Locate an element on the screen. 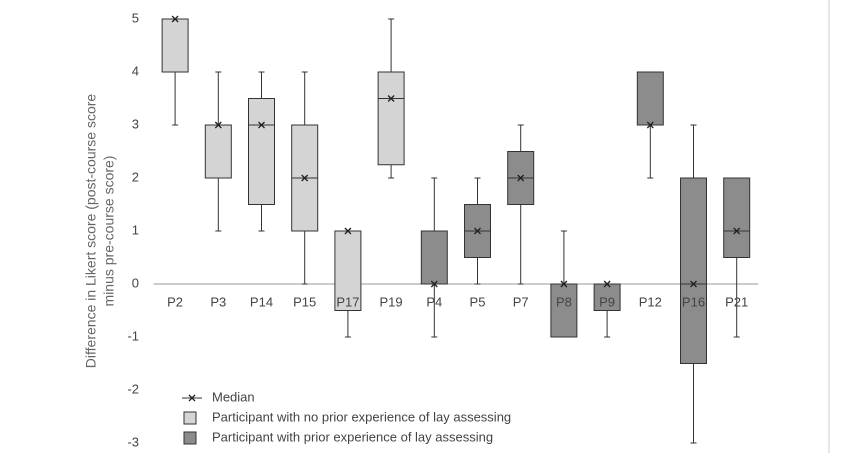 The width and height of the screenshot is (850, 453). x-tick-label: P16 is located at coordinates (693, 301).